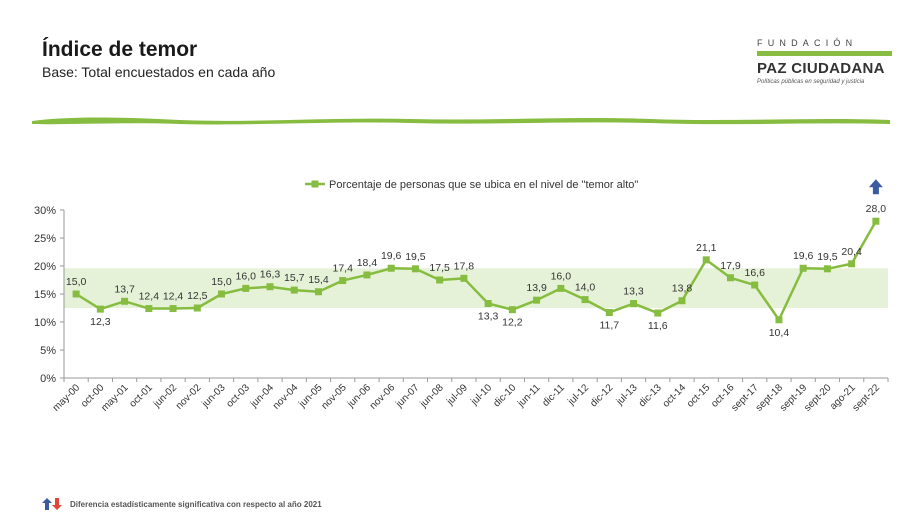 The width and height of the screenshot is (920, 515). Describe the element at coordinates (115, 398) in the screenshot. I see `x-tick-label: may-01` at that location.